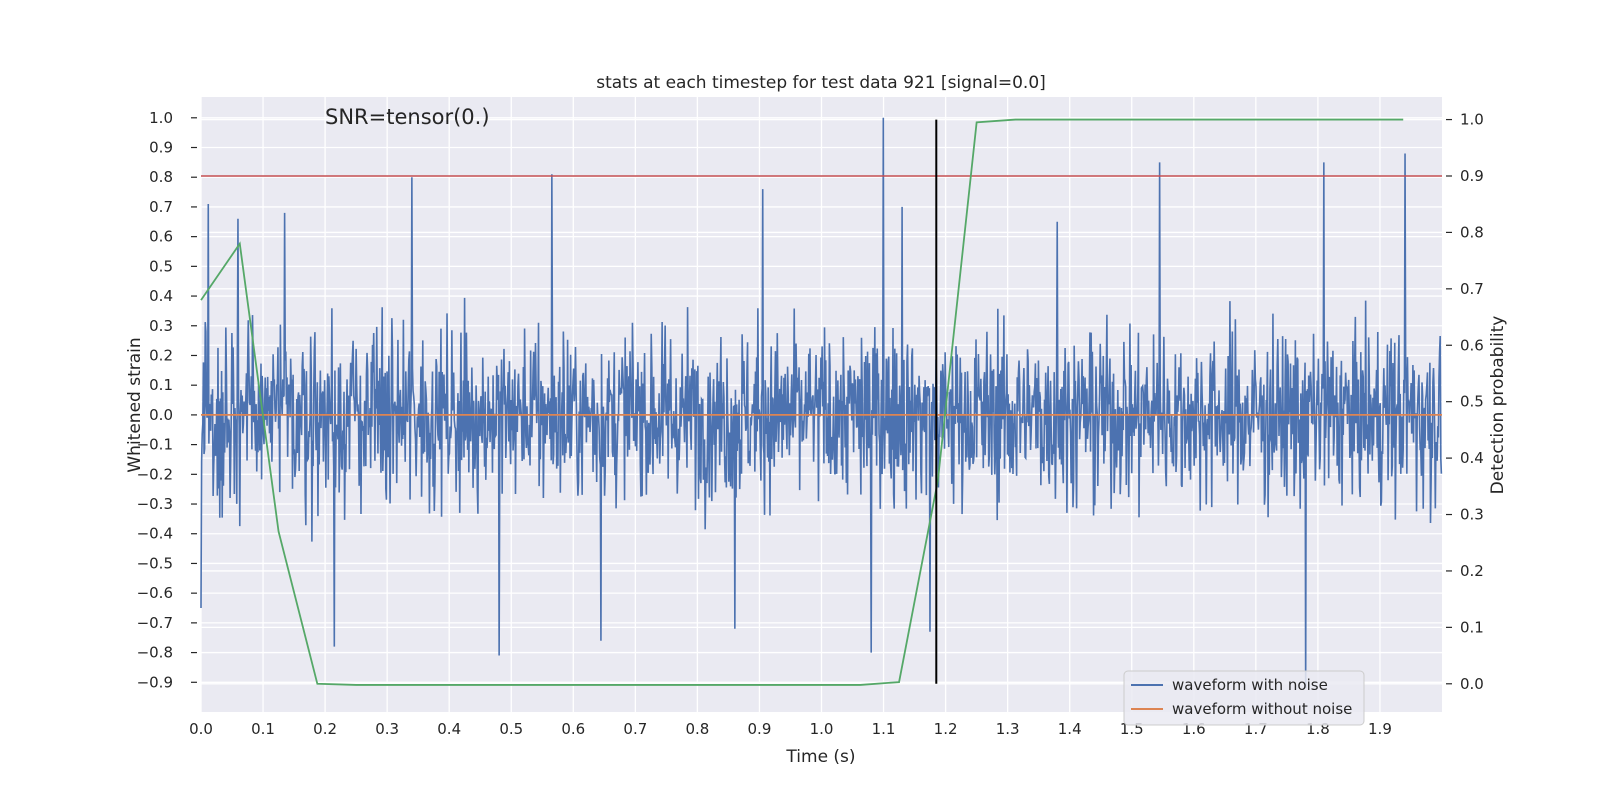 The width and height of the screenshot is (1600, 804). I want to click on y-left-tick-label: 0.0, so click(161, 415).